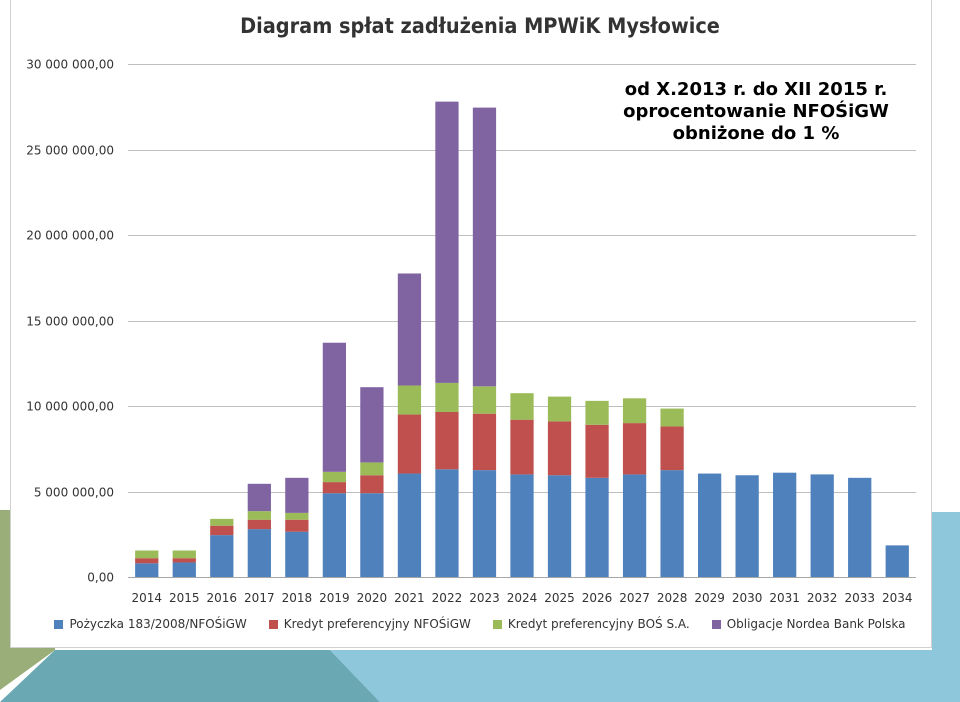  What do you see at coordinates (409, 525) in the screenshot?
I see `bar-segment-blue-2021` at bounding box center [409, 525].